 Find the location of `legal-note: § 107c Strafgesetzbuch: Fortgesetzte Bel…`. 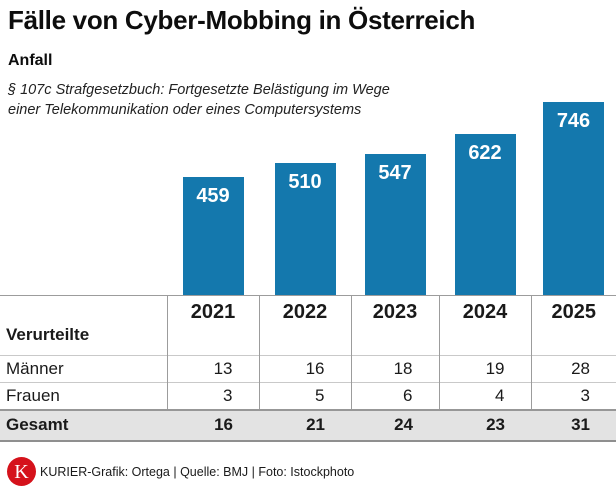

legal-note: § 107c Strafgesetzbuch: Fortgesetzte Bel… is located at coordinates (199, 100).